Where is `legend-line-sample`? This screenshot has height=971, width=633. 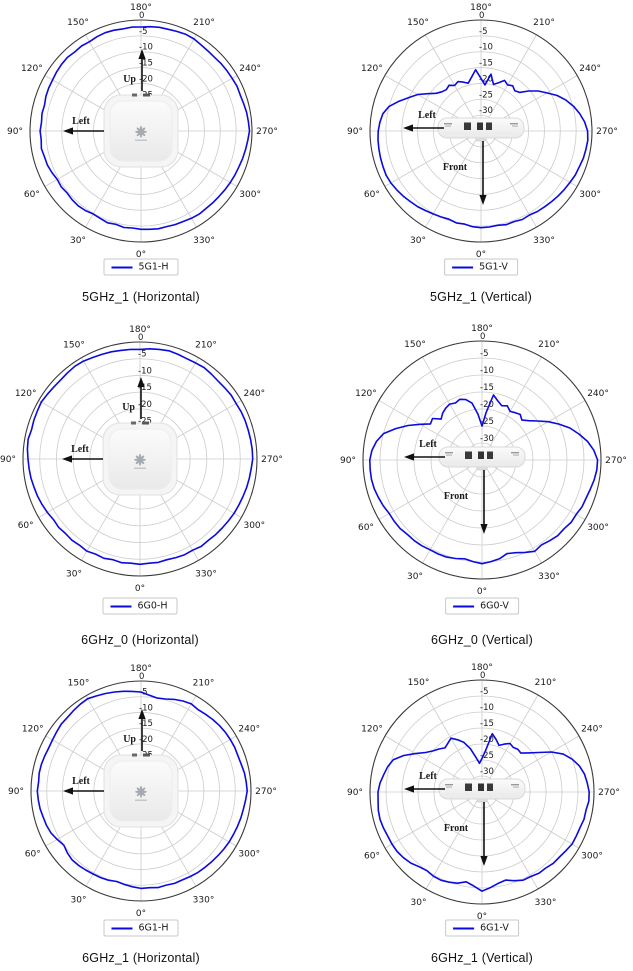
legend-line-sample is located at coordinates (463, 267).